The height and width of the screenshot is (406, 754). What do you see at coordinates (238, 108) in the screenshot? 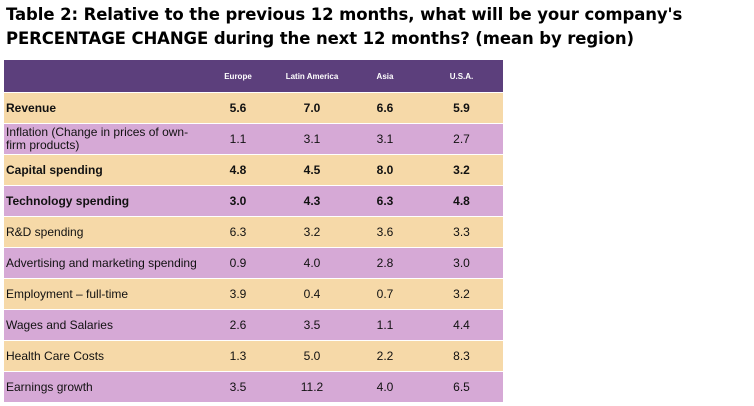
I see `cell: 5.6` at bounding box center [238, 108].